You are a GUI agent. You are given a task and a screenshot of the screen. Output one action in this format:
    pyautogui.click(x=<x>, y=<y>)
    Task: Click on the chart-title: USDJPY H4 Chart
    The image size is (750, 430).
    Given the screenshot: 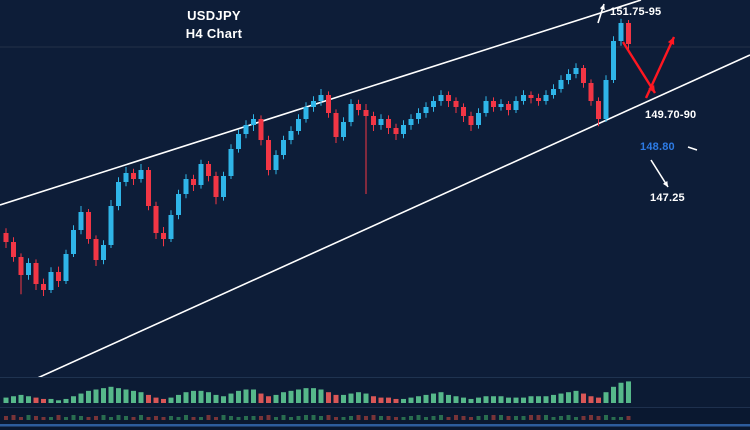 What is the action you would take?
    pyautogui.click(x=214, y=25)
    